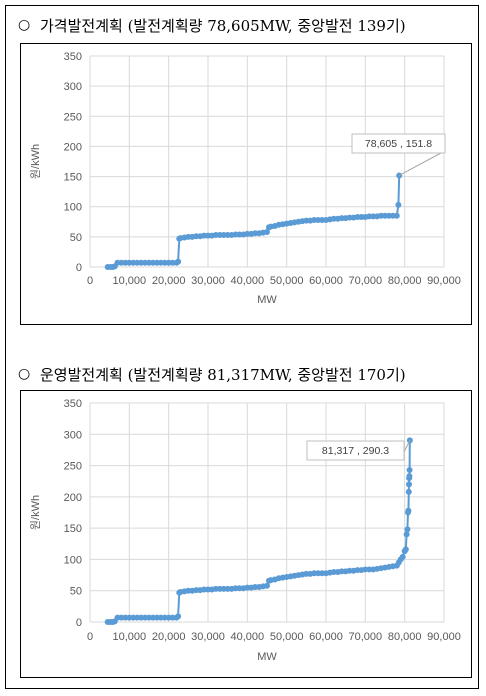 This screenshot has height=696, width=486. Describe the element at coordinates (254, 221) in the screenshot. I see `series-line` at that location.